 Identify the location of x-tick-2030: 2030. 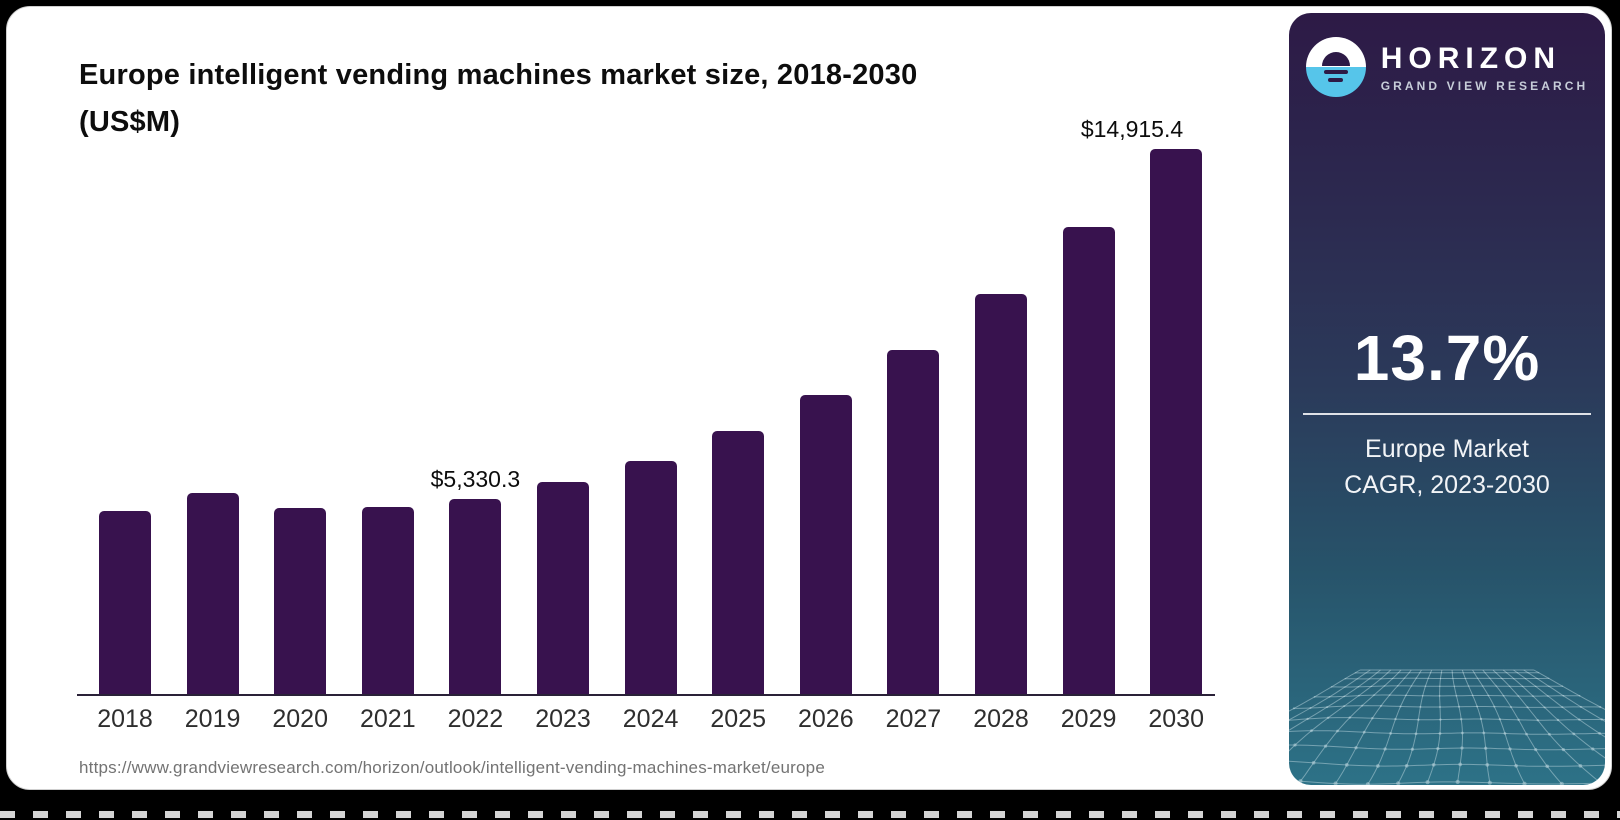
(1176, 719).